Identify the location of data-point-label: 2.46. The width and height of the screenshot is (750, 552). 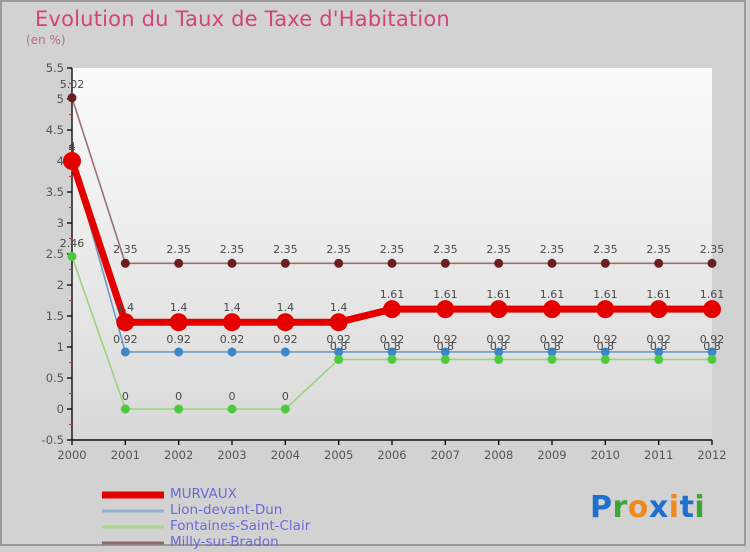
(72, 244).